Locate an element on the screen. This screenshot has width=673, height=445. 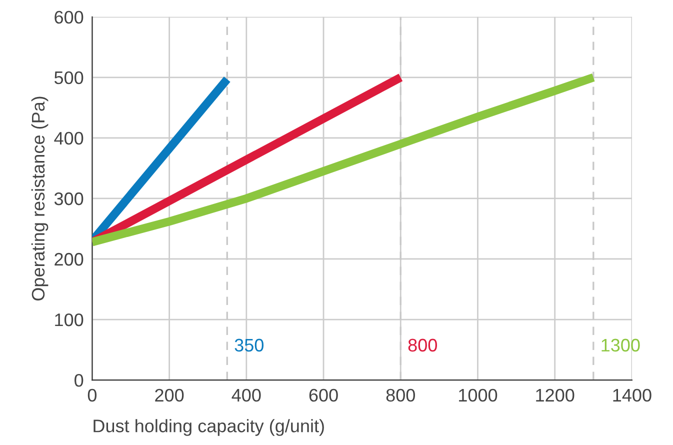
y-tick-label: 400 is located at coordinates (69, 138).